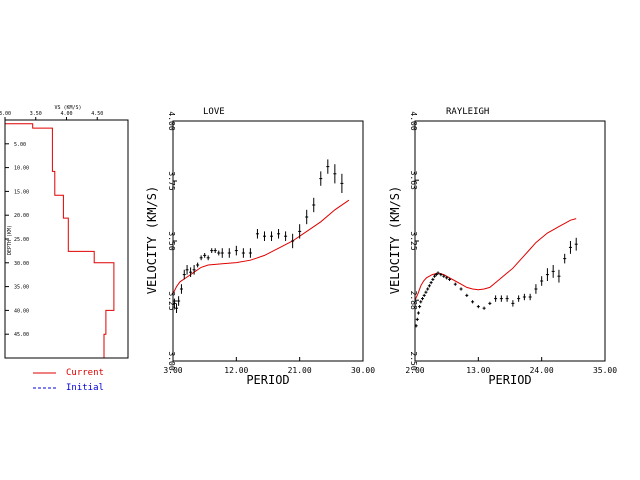 The height and width of the screenshot is (480, 640). Describe the element at coordinates (214, 112) in the screenshot. I see `love-title: LOVE` at that location.